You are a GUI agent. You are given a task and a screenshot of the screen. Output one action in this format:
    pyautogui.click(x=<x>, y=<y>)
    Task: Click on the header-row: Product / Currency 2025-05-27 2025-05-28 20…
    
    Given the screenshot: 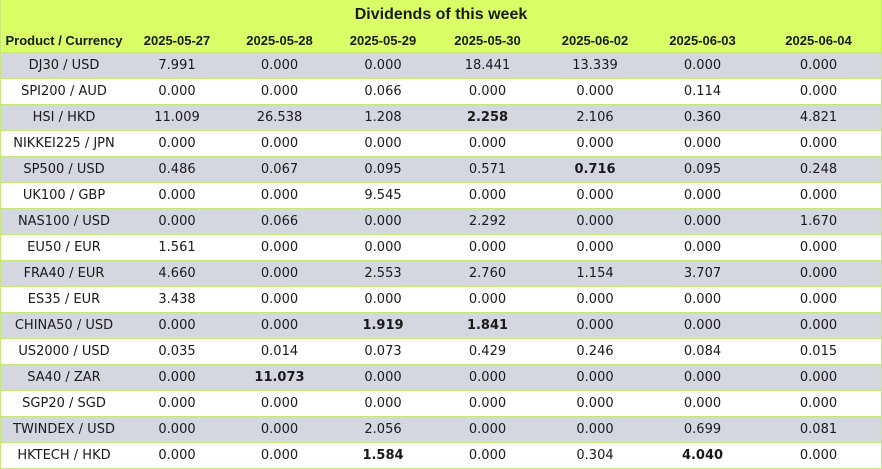 What is the action you would take?
    pyautogui.click(x=441, y=40)
    